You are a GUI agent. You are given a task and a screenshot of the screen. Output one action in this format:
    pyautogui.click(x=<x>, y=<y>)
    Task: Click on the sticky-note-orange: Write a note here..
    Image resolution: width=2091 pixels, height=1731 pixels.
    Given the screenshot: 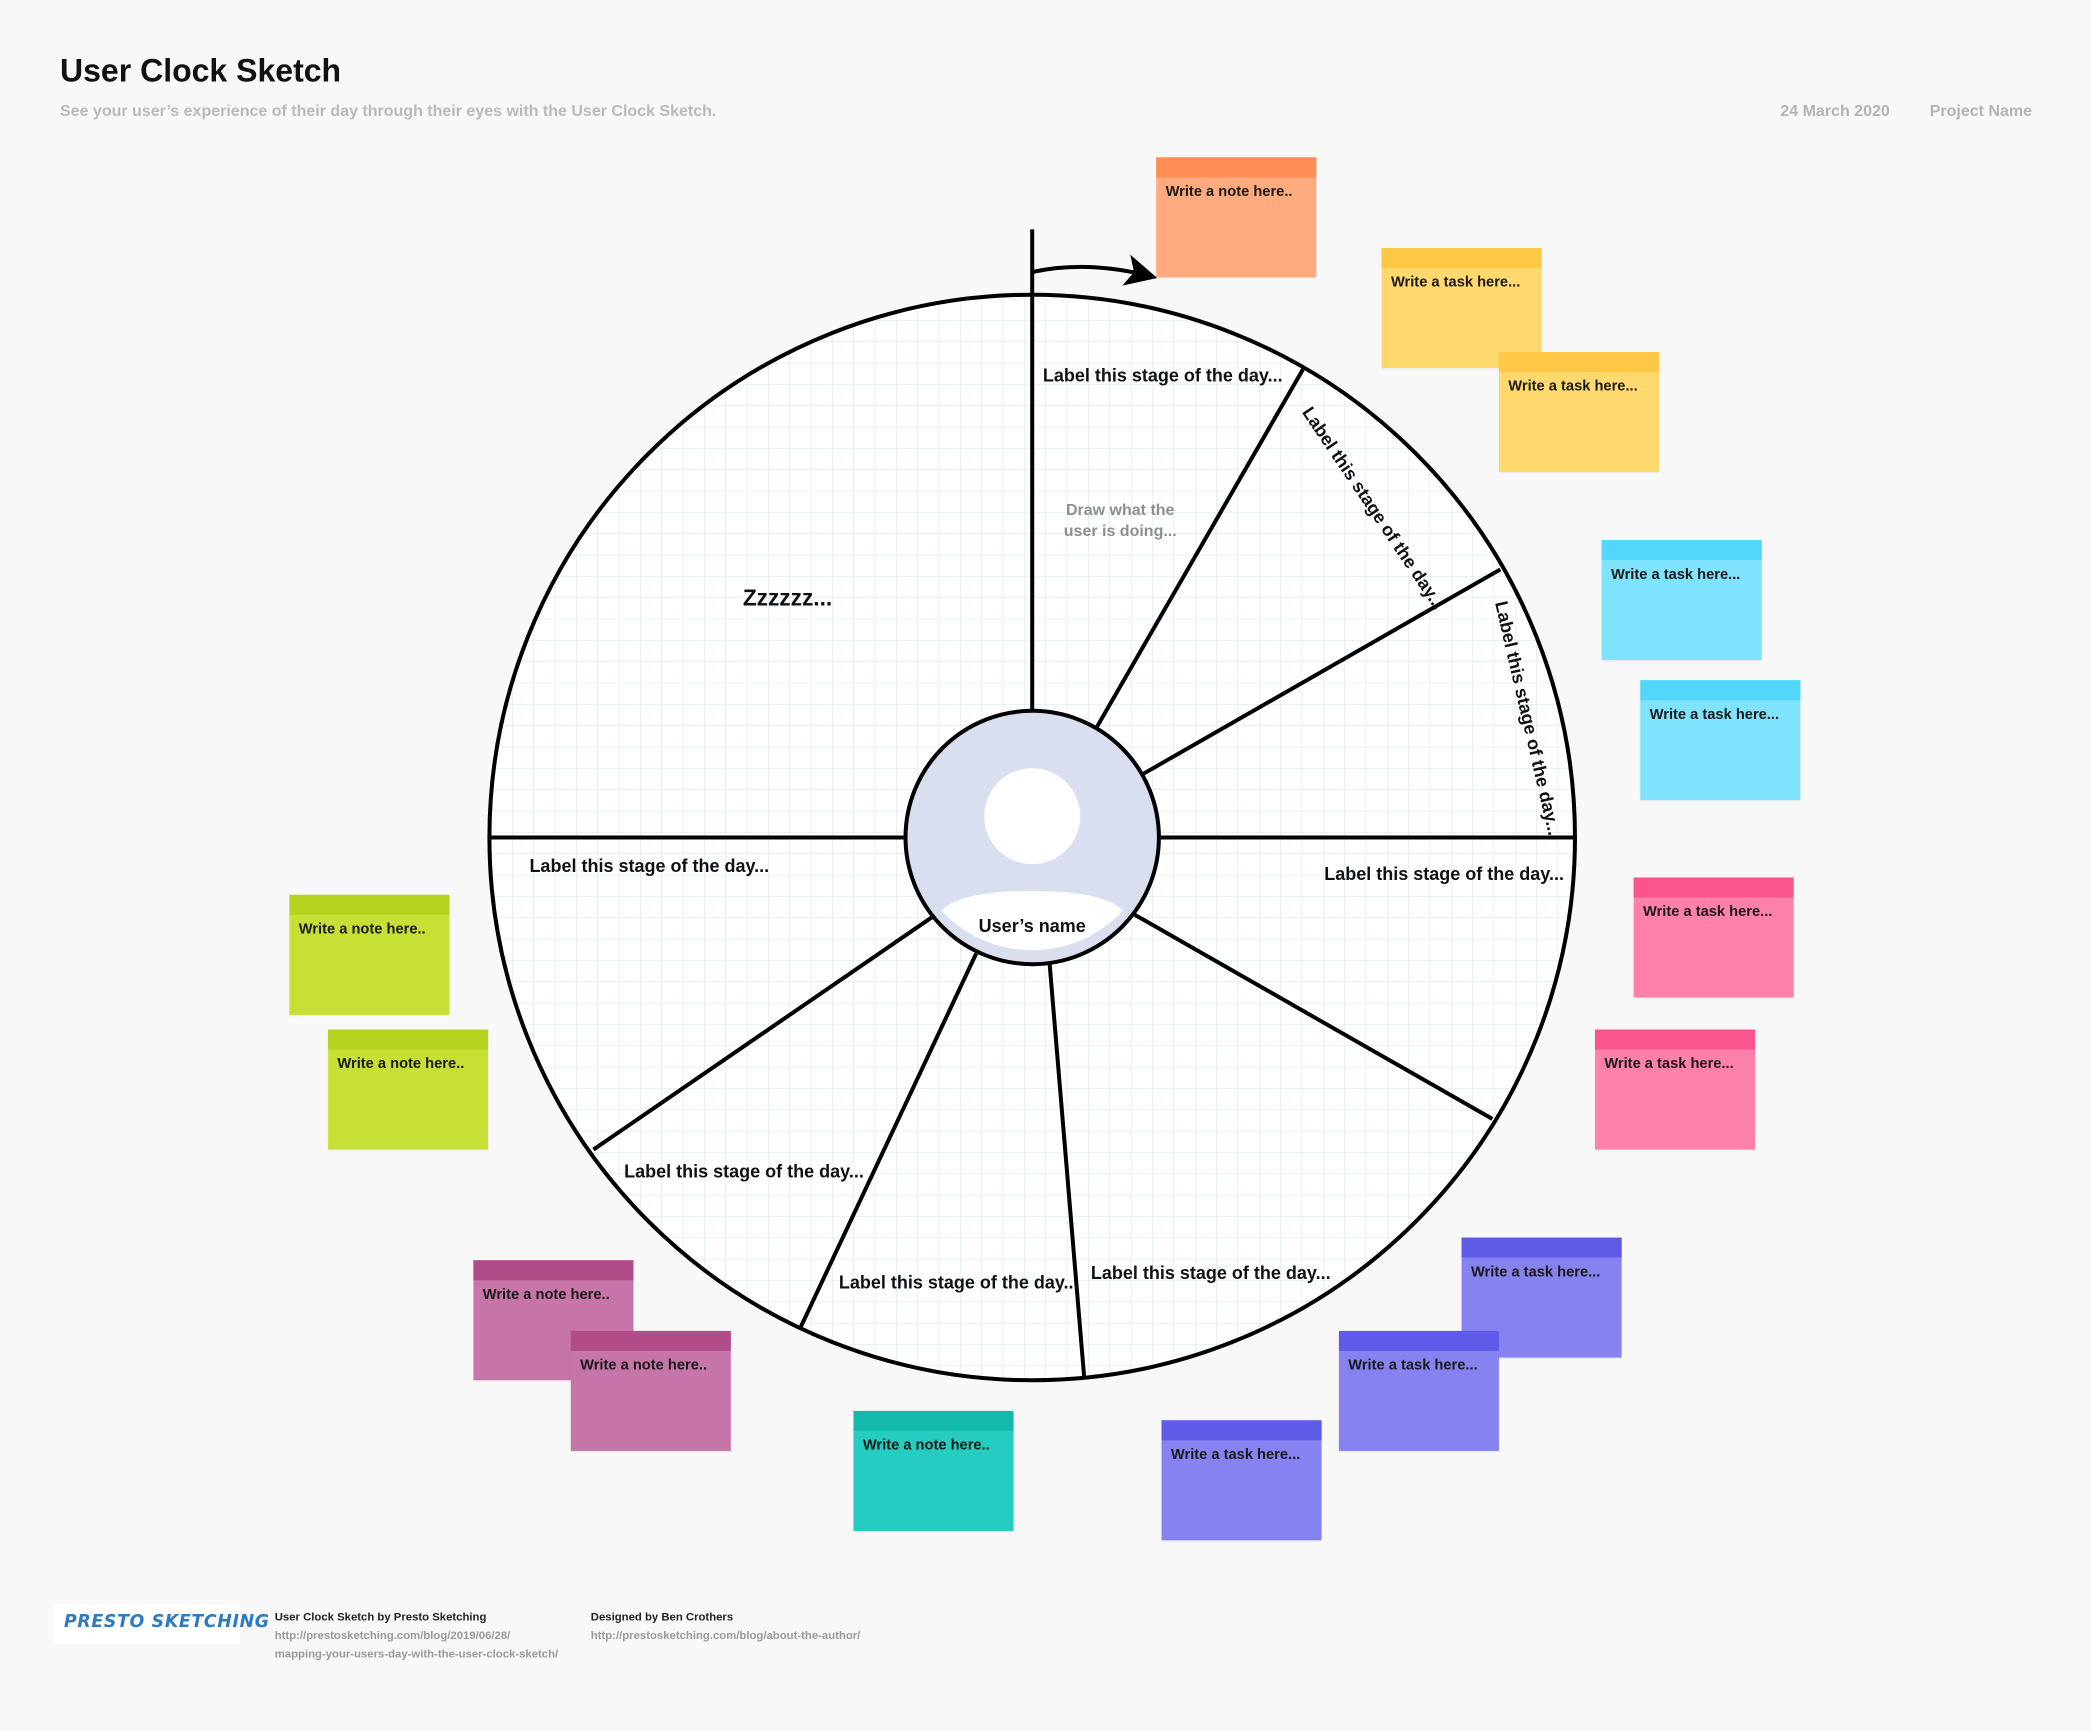 What is the action you would take?
    pyautogui.click(x=1236, y=217)
    